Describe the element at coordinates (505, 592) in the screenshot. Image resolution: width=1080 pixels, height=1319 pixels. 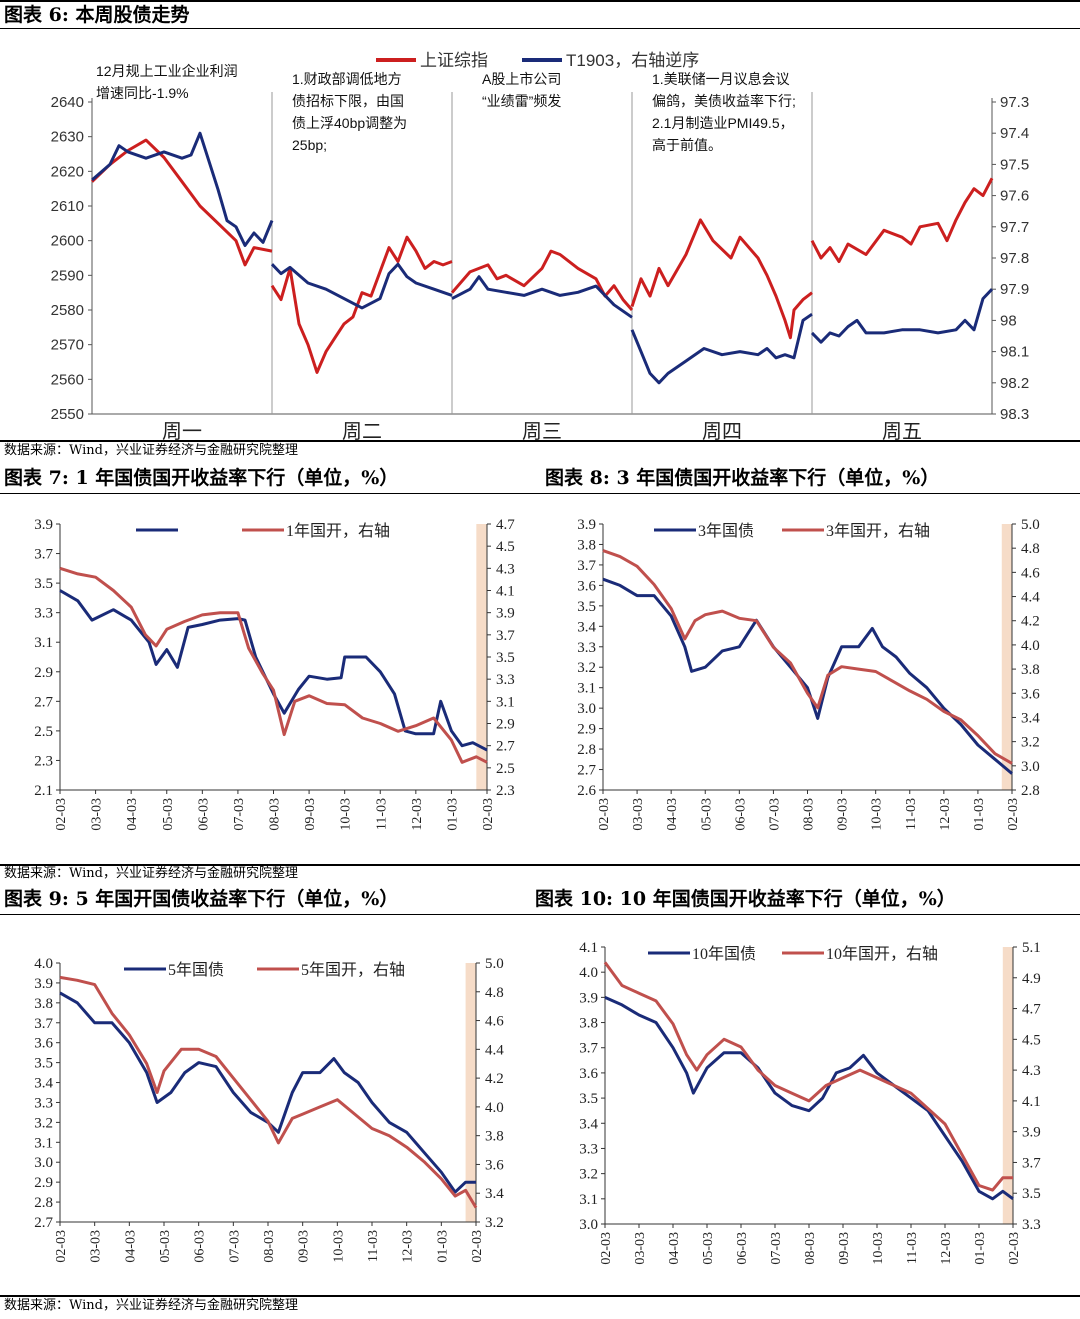
I see `fig7-right-tick-label: 4.1` at that location.